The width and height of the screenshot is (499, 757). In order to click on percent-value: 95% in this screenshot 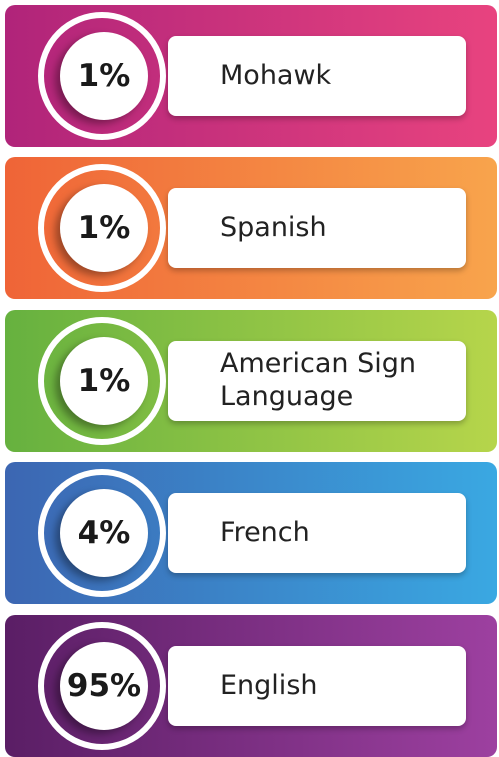, I will do `click(104, 686)`.